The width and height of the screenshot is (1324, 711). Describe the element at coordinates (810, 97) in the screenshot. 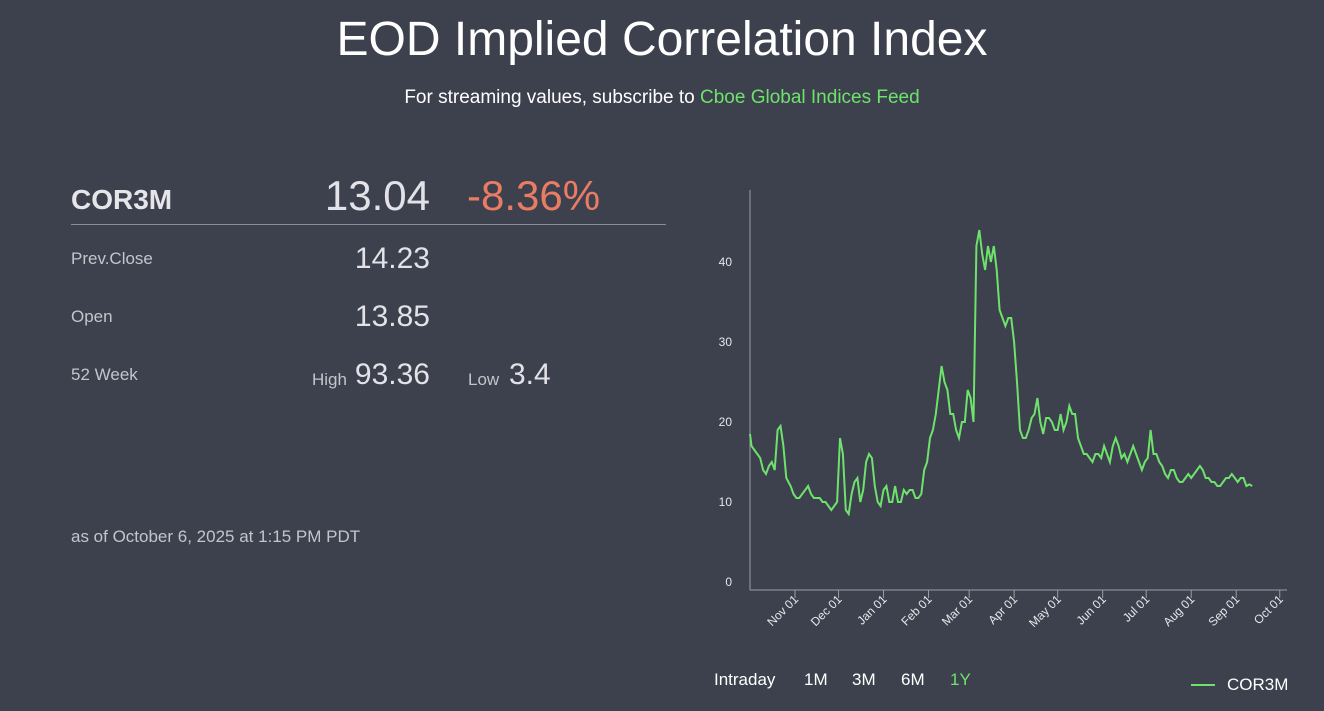

I see `cboe-feed-link: Cboe Global Indices Feed` at that location.